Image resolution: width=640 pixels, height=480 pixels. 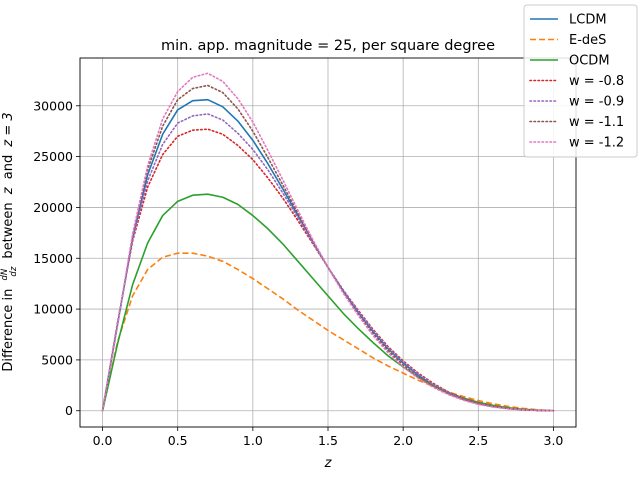 I want to click on x-axis-label: z, so click(x=328, y=463).